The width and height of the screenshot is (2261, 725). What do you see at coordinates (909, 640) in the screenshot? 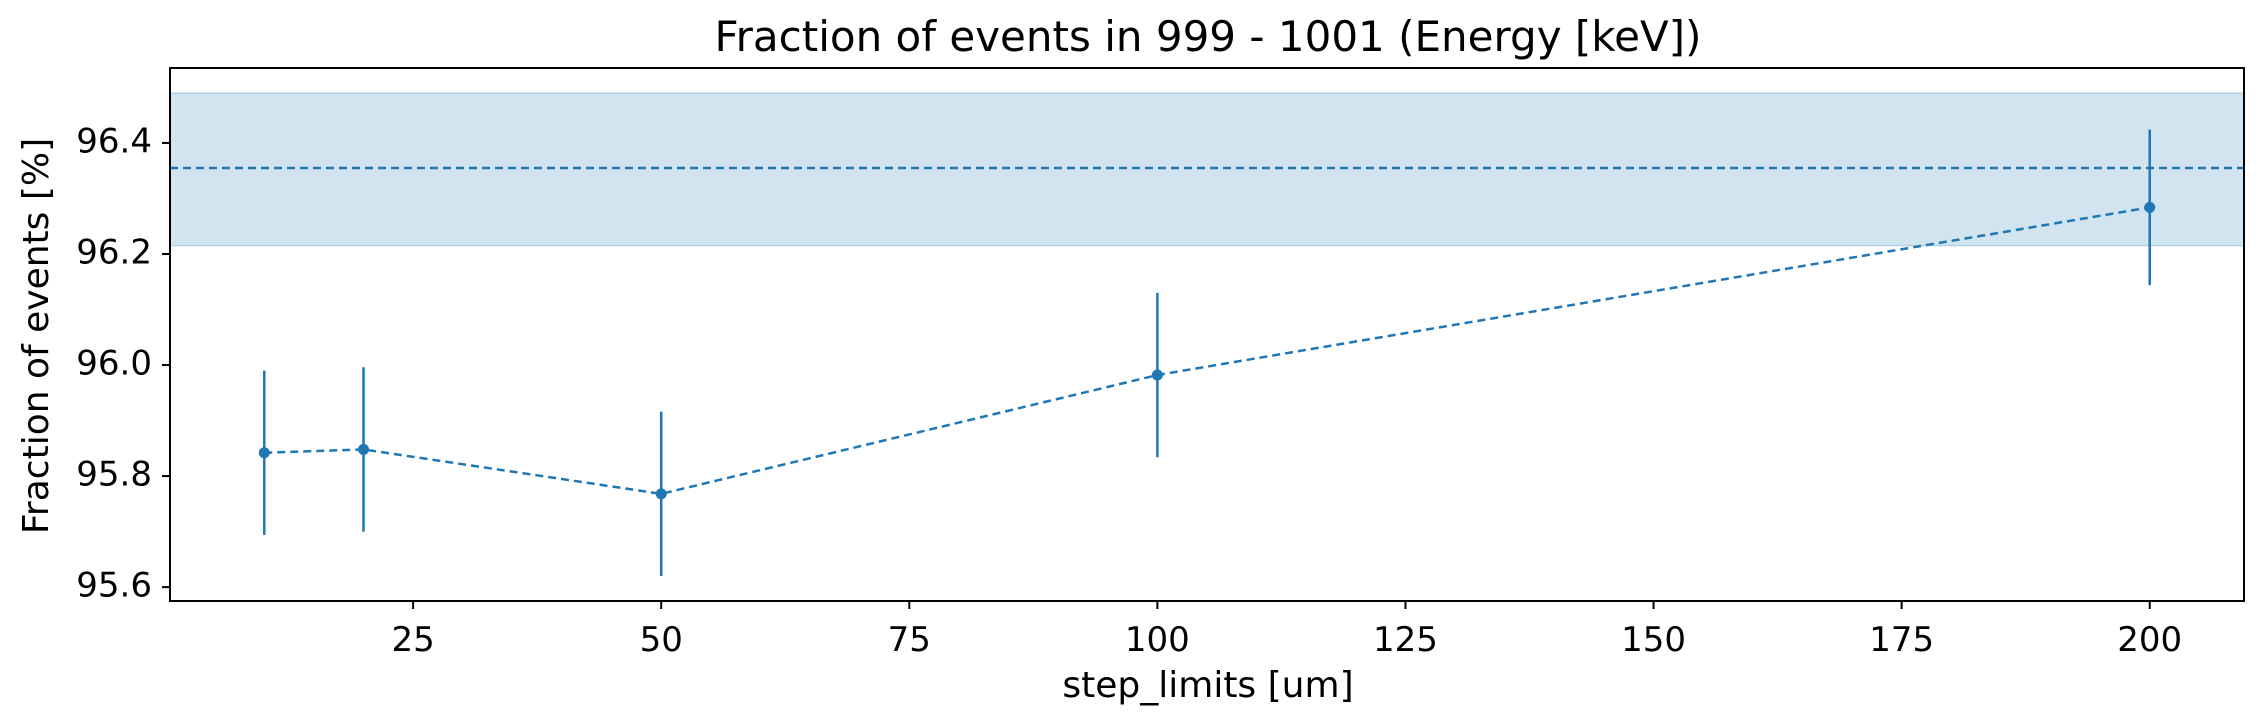
I see `x-tick-label: 75` at bounding box center [909, 640].